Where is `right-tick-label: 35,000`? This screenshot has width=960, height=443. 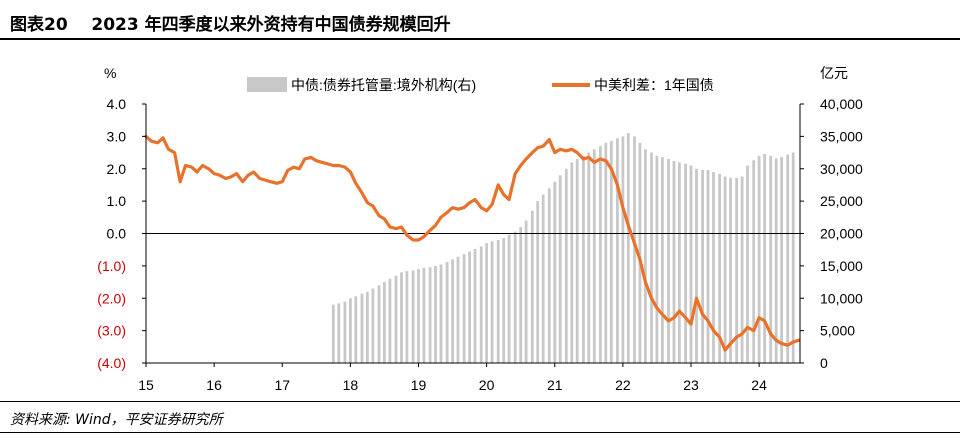 right-tick-label: 35,000 is located at coordinates (841, 136).